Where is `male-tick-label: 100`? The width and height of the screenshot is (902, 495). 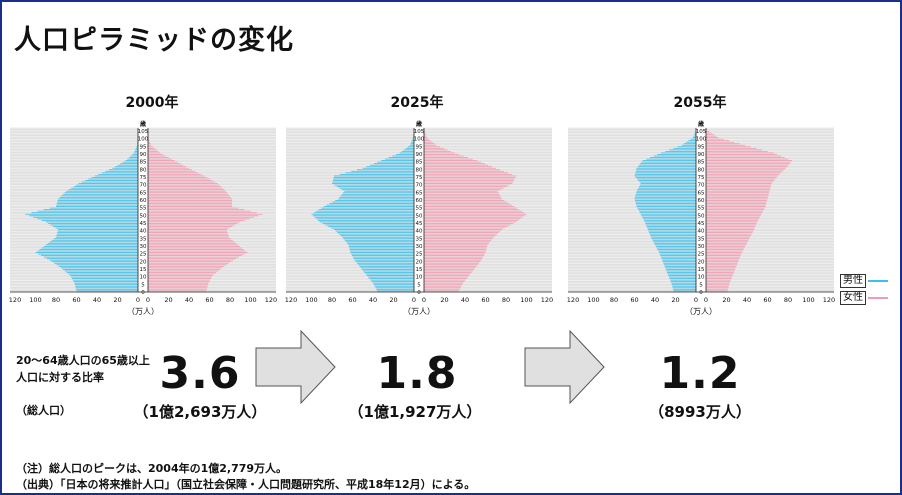 male-tick-label: 100 is located at coordinates (35, 300).